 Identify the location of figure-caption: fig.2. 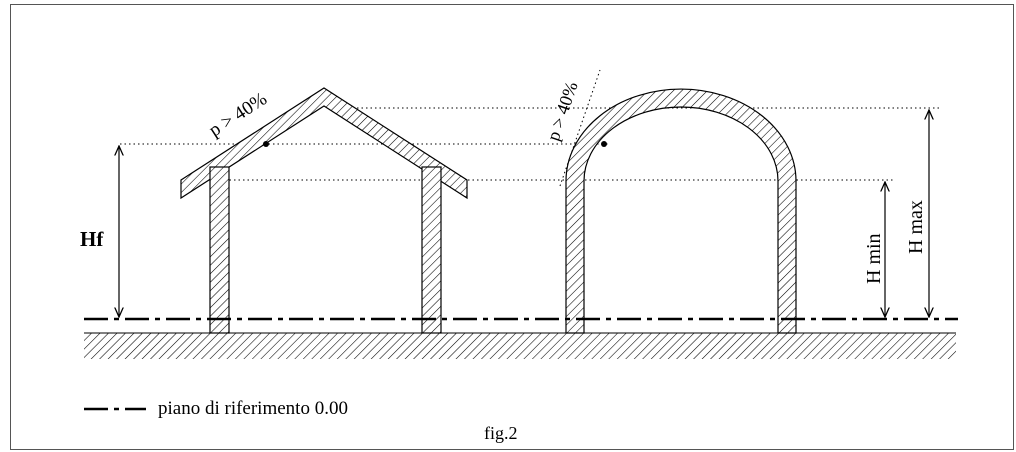
(501, 433).